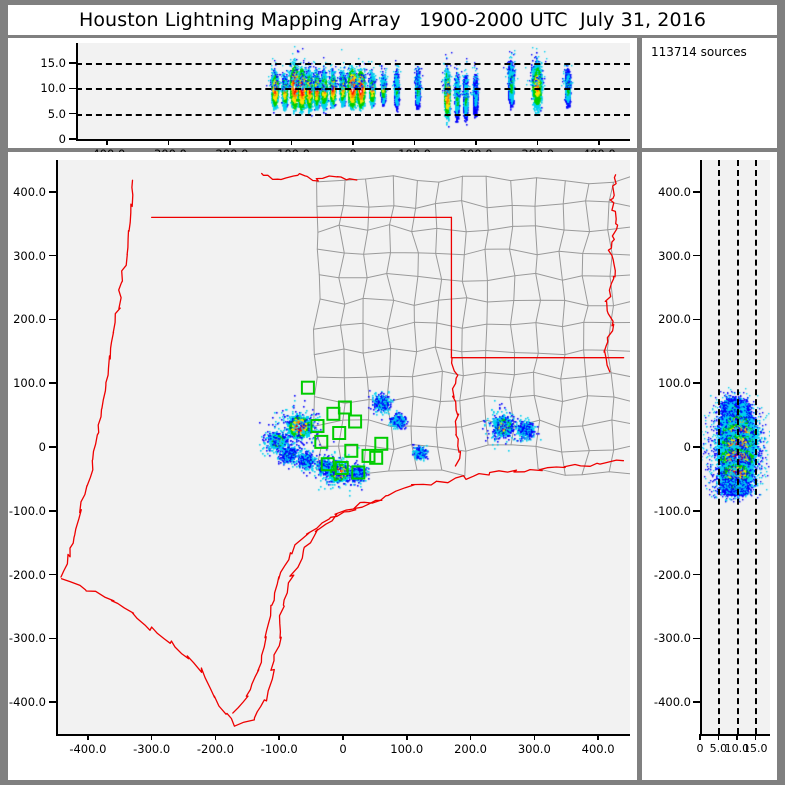 The width and height of the screenshot is (785, 785). I want to click on altitude-vs-east-plot-area, so click(353, 91).